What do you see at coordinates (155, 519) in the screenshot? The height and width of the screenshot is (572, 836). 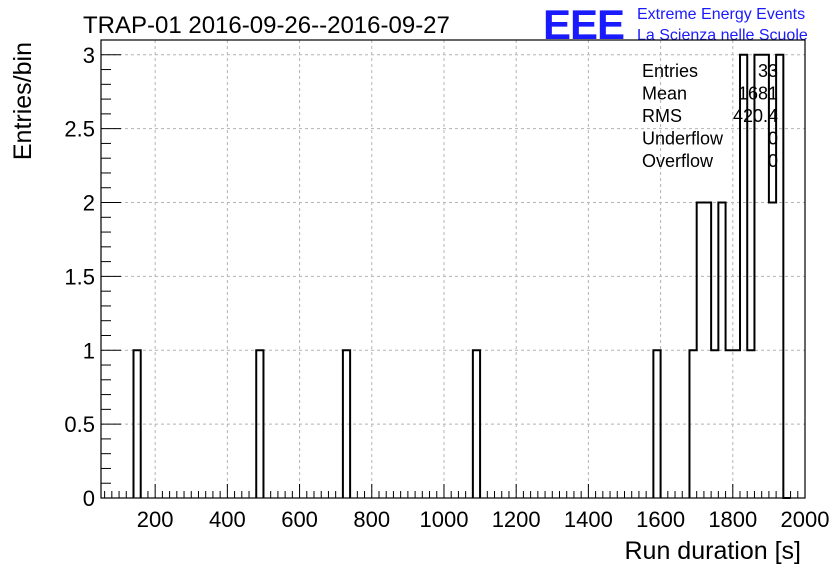 I see `x-tick-label: 200` at bounding box center [155, 519].